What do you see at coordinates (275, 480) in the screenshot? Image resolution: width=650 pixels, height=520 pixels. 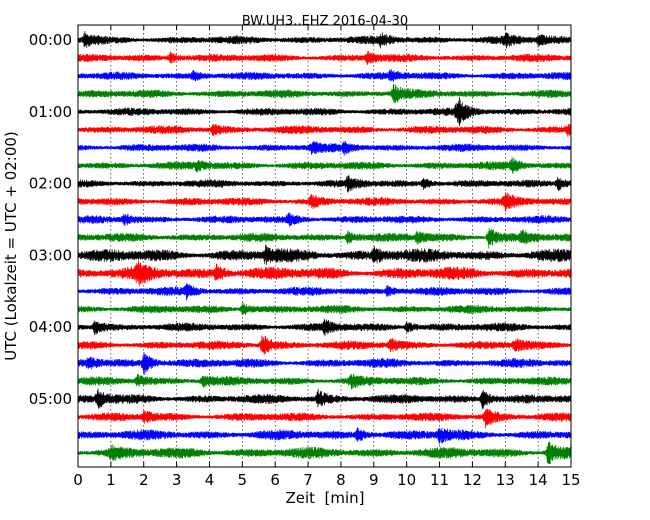 I see `x-tick-label: 6` at bounding box center [275, 480].